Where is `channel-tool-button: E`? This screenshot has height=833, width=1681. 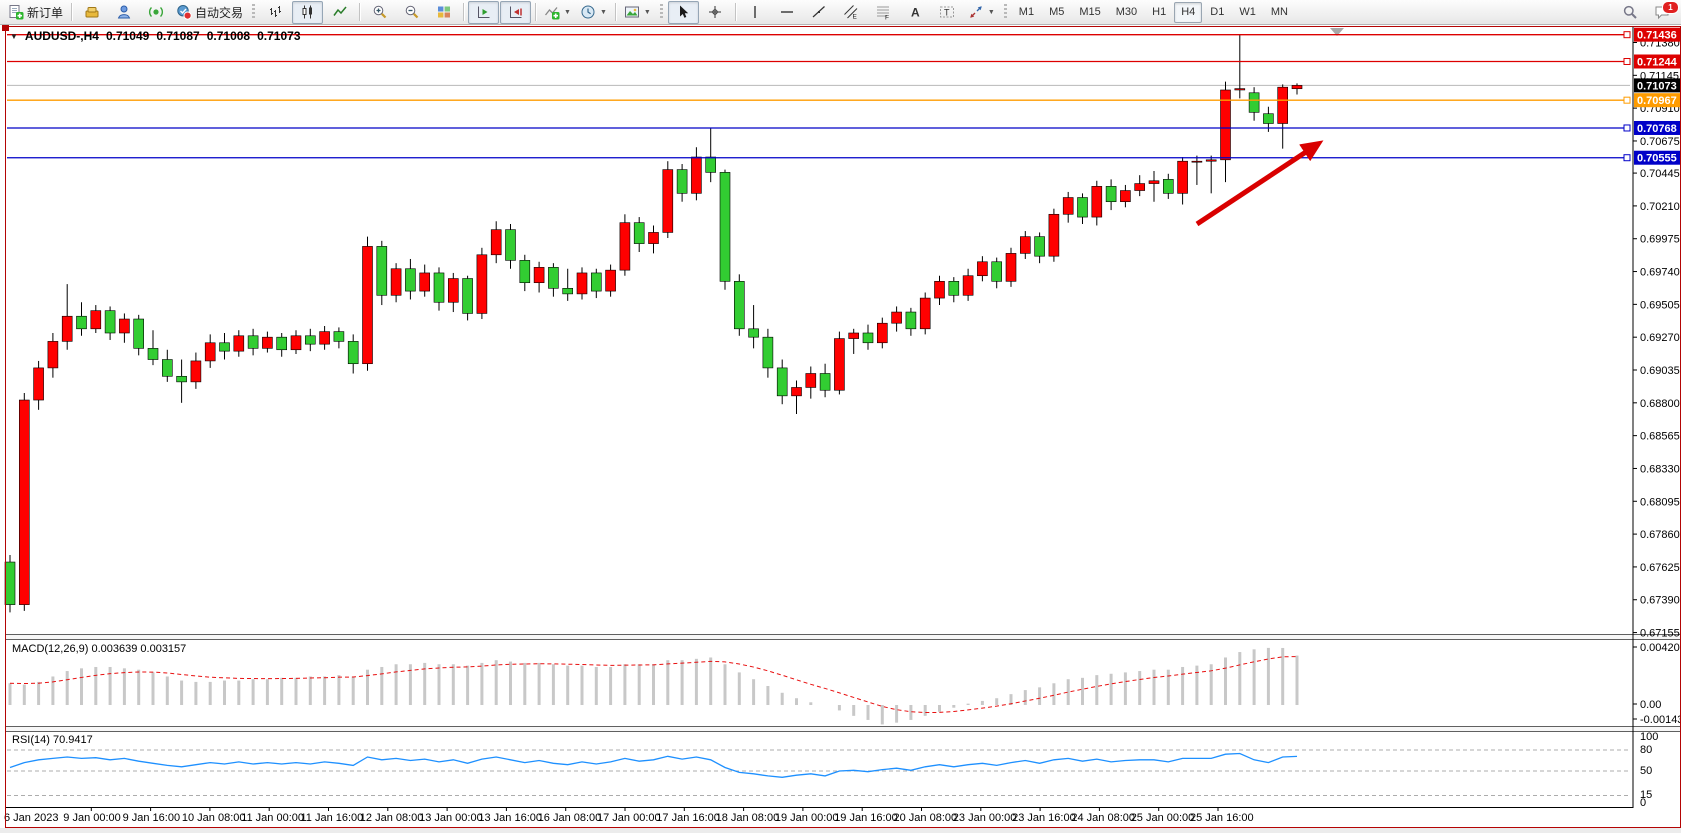
channel-tool-button: E is located at coordinates (851, 12).